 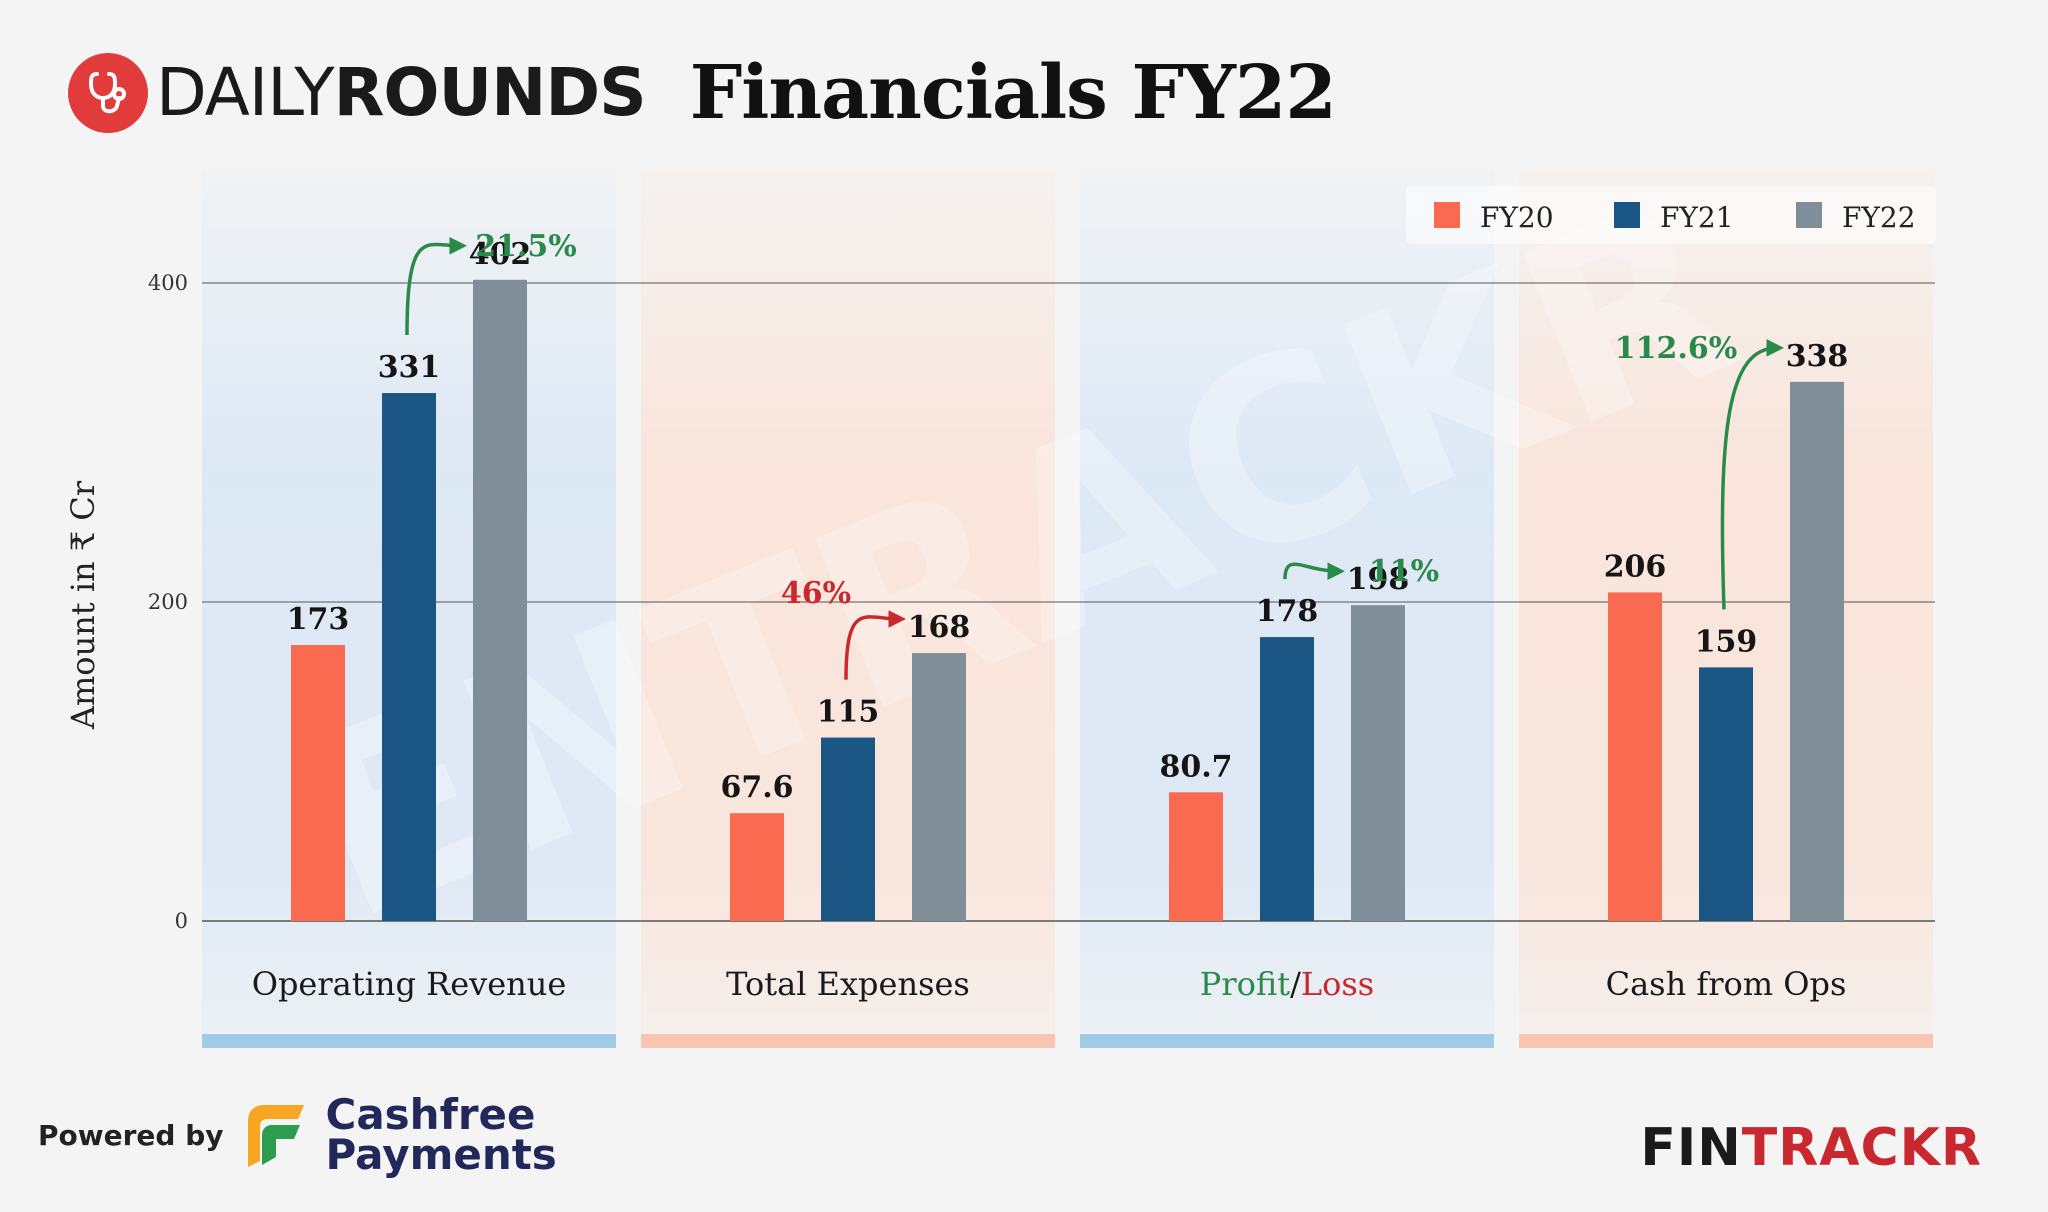 I want to click on bar-value-label: 168, so click(x=939, y=627).